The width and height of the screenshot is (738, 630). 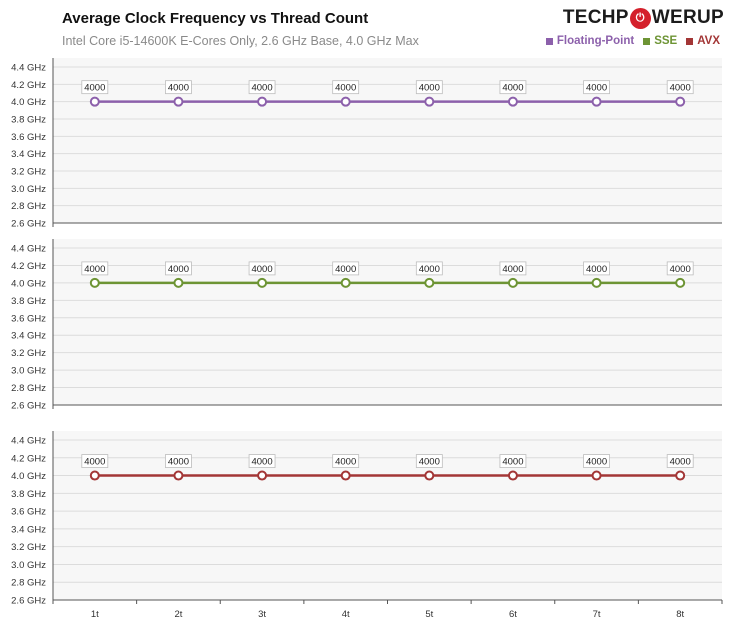 What do you see at coordinates (640, 18) in the screenshot?
I see `power-icon: ⏻` at bounding box center [640, 18].